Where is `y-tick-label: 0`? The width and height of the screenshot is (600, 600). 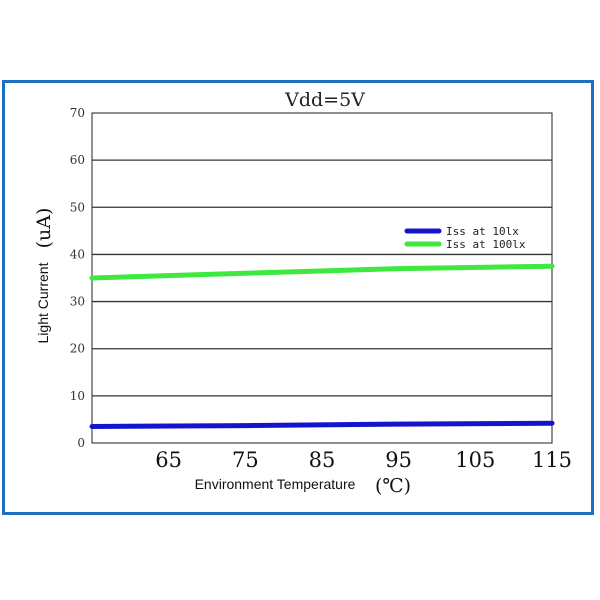 y-tick-label: 0 is located at coordinates (81, 443).